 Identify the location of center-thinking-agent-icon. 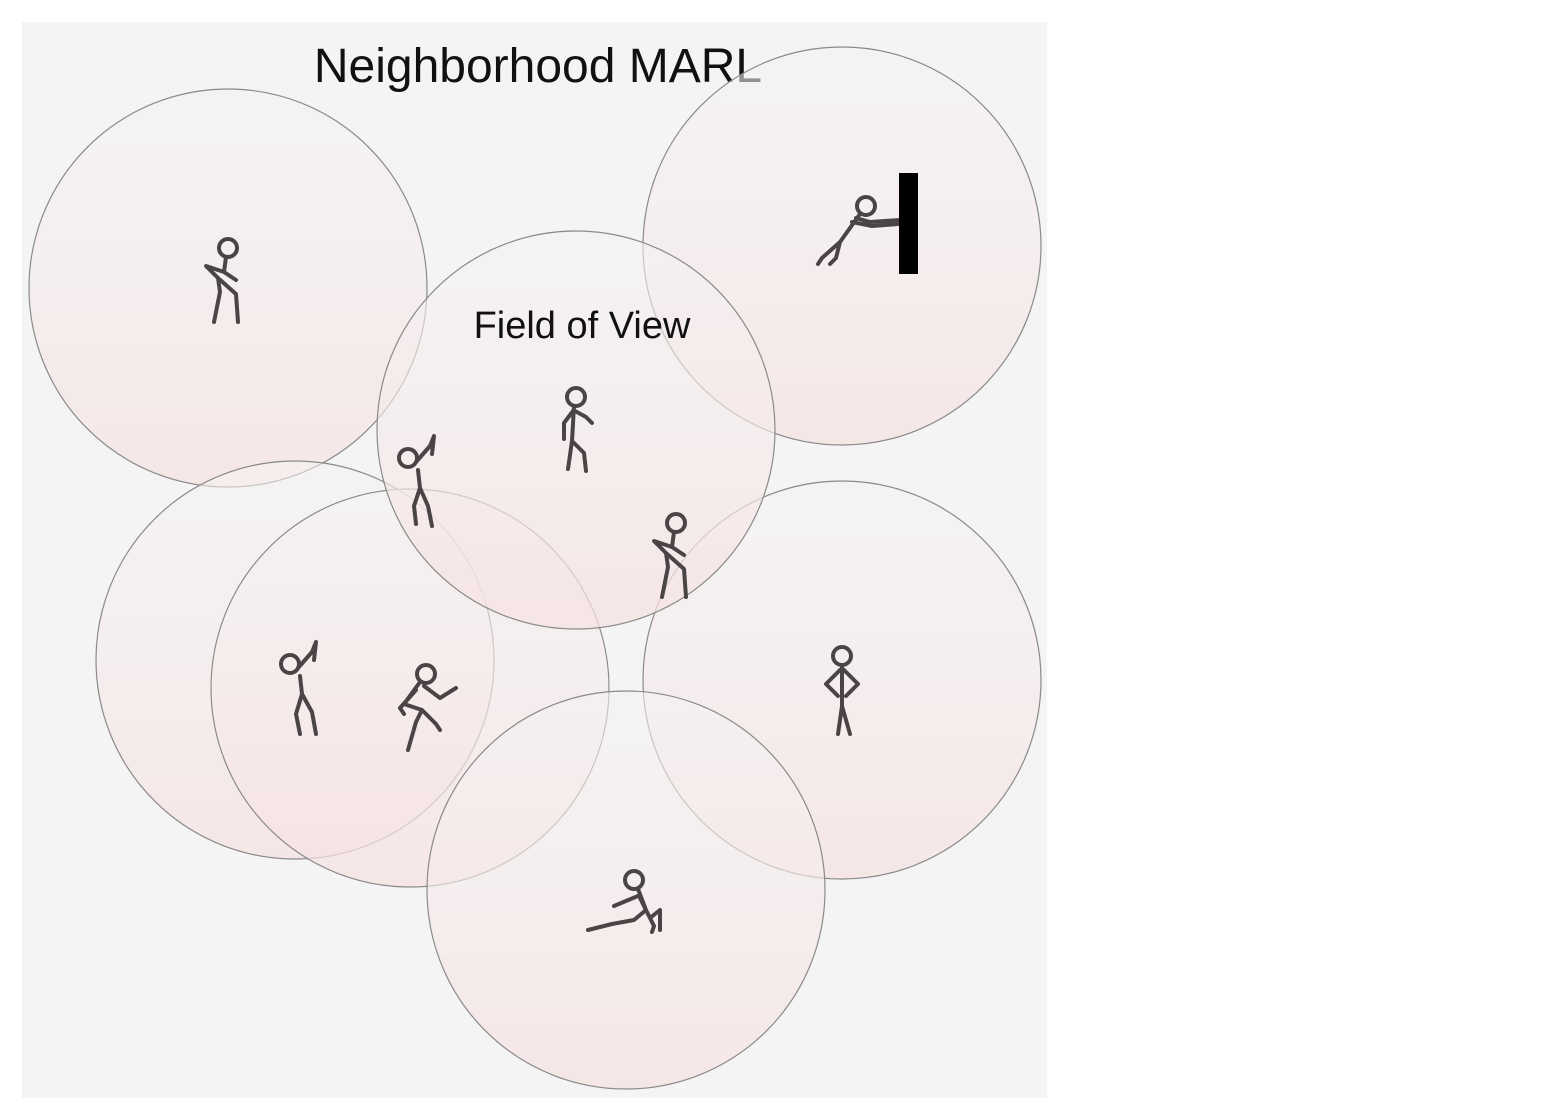
(578, 429).